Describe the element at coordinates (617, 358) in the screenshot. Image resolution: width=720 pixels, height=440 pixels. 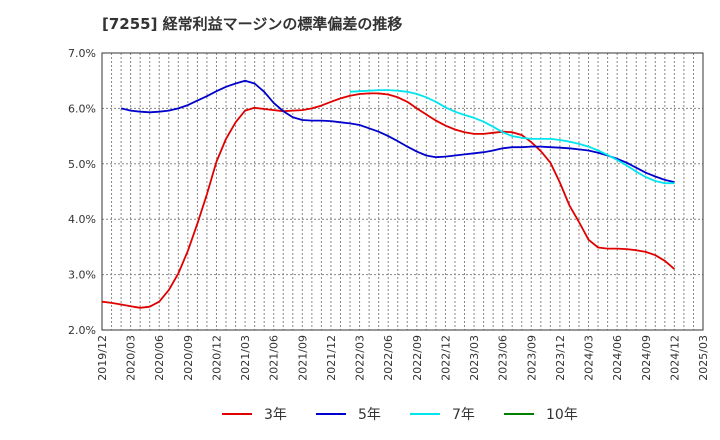
I see `x-tick-label: 2024/06` at that location.